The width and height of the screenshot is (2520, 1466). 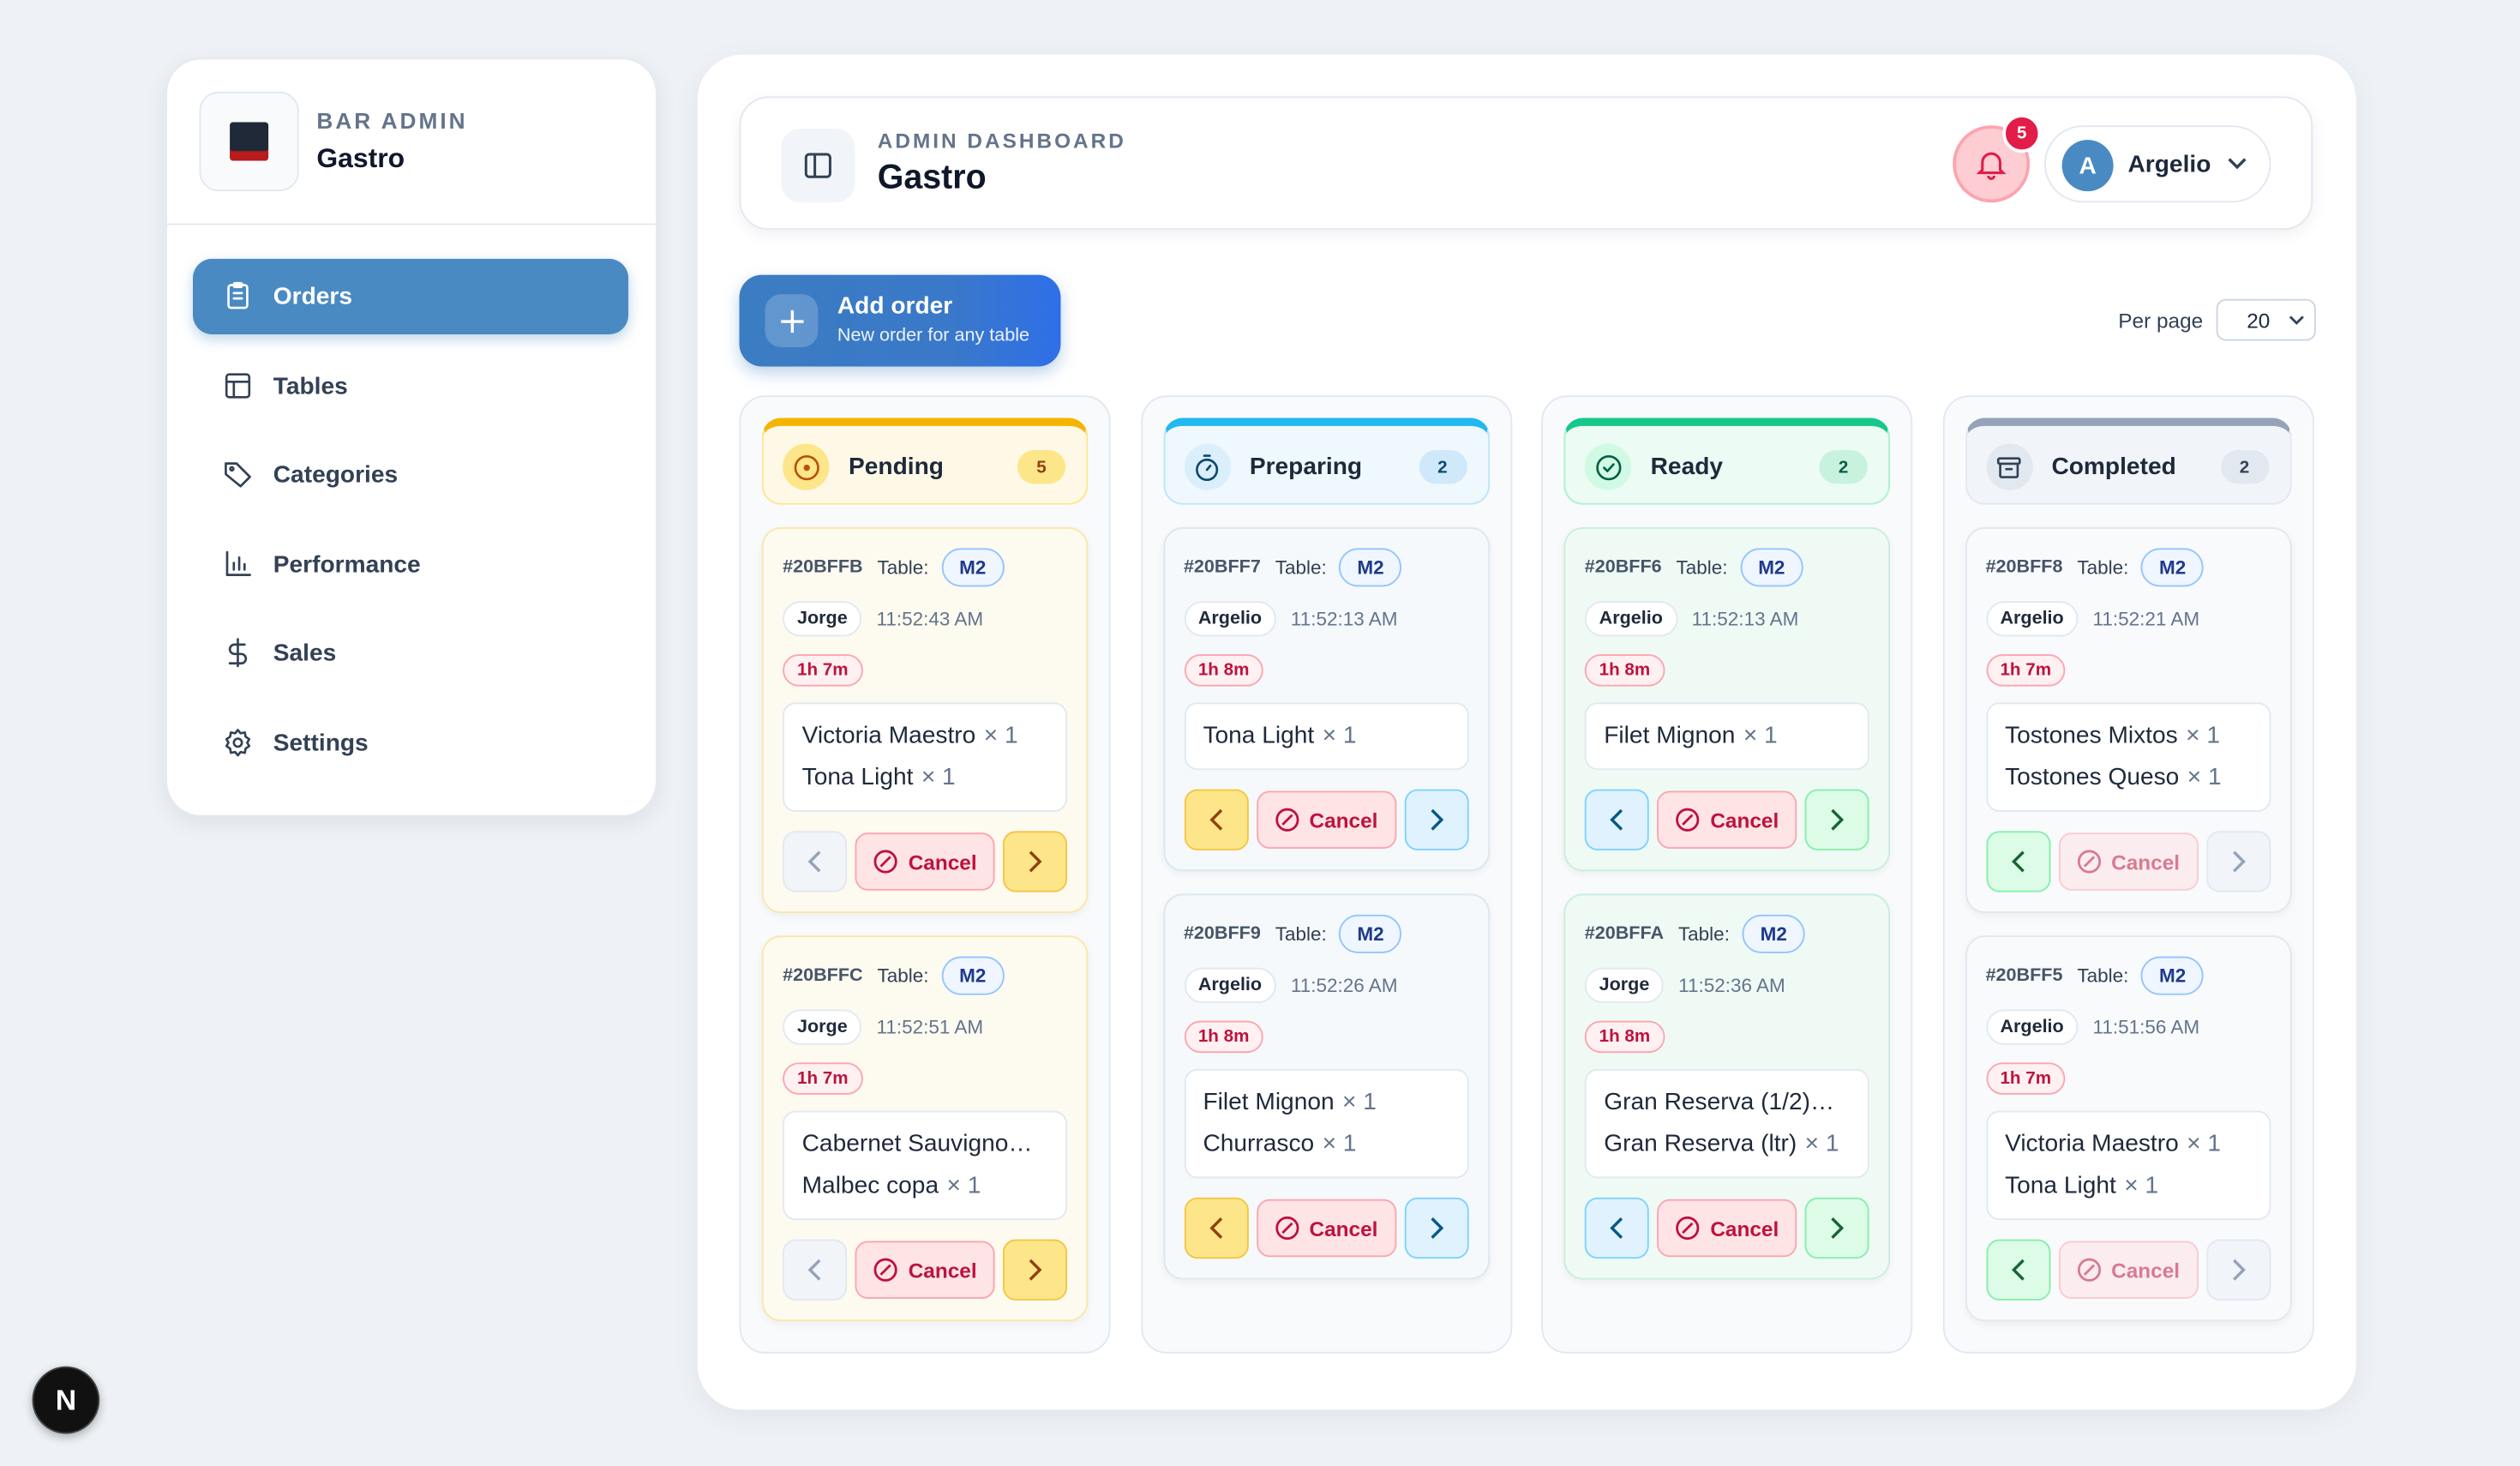 What do you see at coordinates (66, 1400) in the screenshot?
I see `dev-badge: N` at bounding box center [66, 1400].